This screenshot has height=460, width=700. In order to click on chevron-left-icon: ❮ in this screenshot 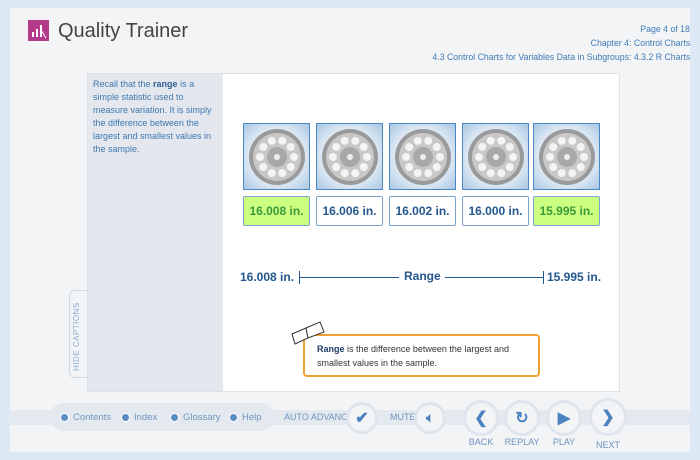, I will do `click(481, 418)`.